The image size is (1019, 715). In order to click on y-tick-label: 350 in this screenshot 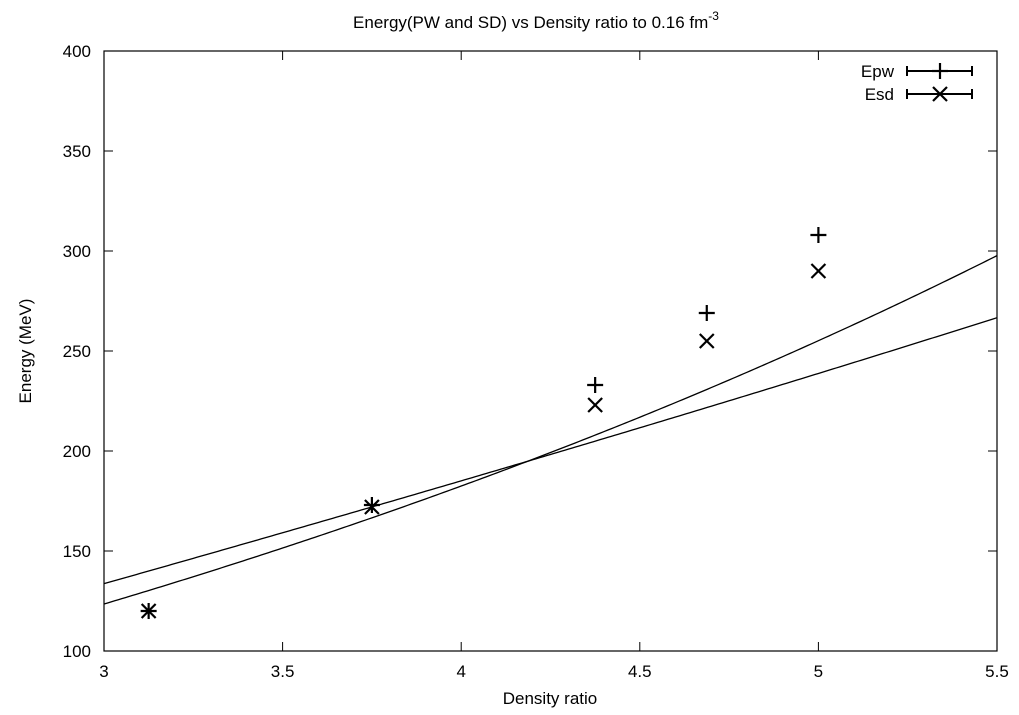, I will do `click(77, 151)`.